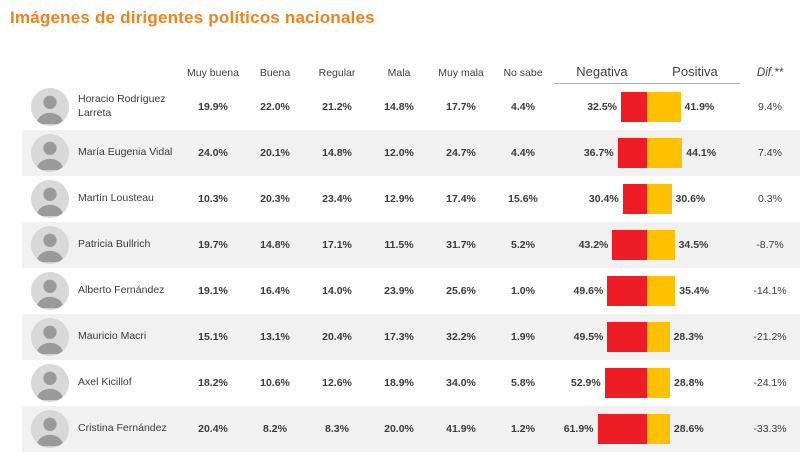 Image resolution: width=800 pixels, height=463 pixels. What do you see at coordinates (578, 429) in the screenshot?
I see `negativa-value: 61.9%` at bounding box center [578, 429].